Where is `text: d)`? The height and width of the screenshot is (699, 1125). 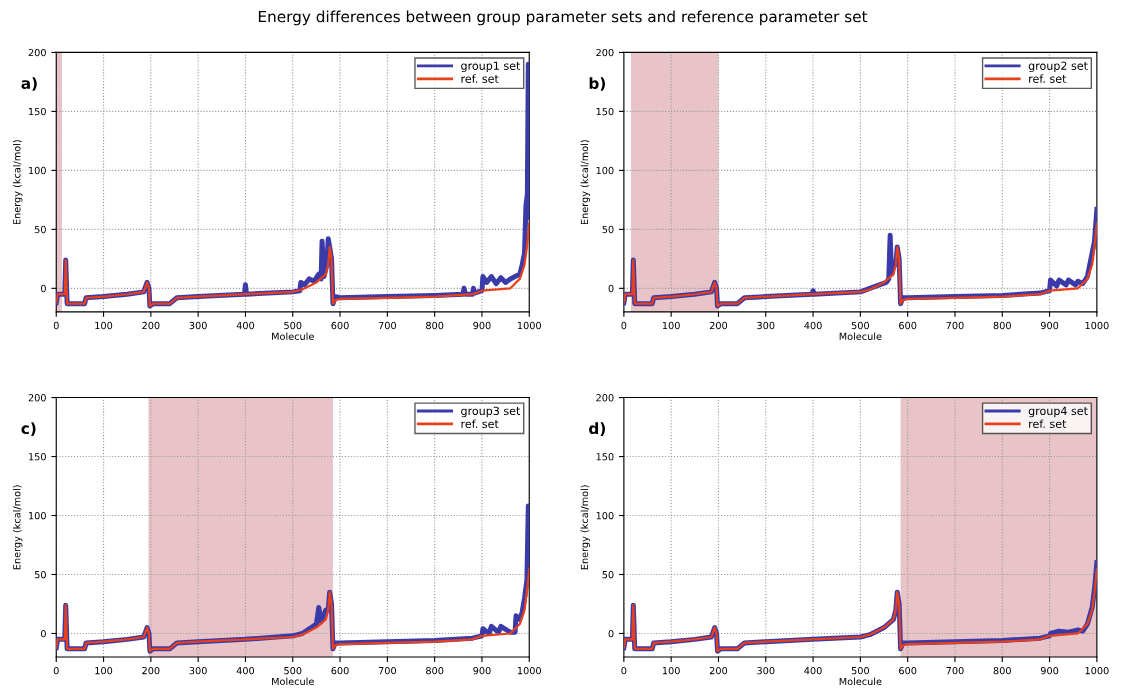 text: d) is located at coordinates (597, 429).